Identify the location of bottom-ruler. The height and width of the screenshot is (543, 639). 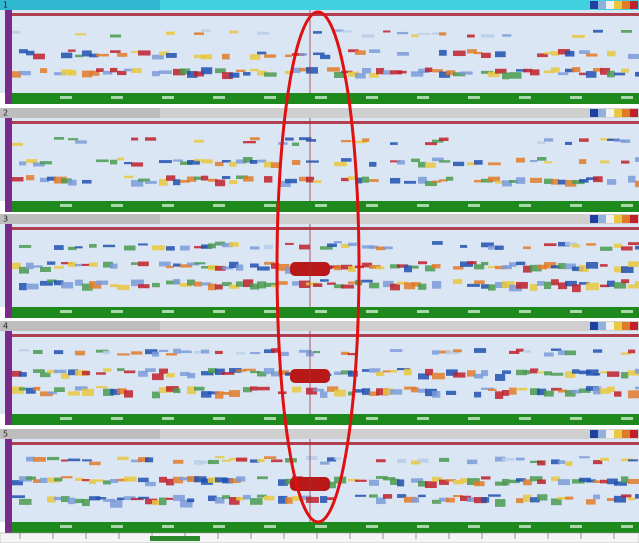
(319, 537).